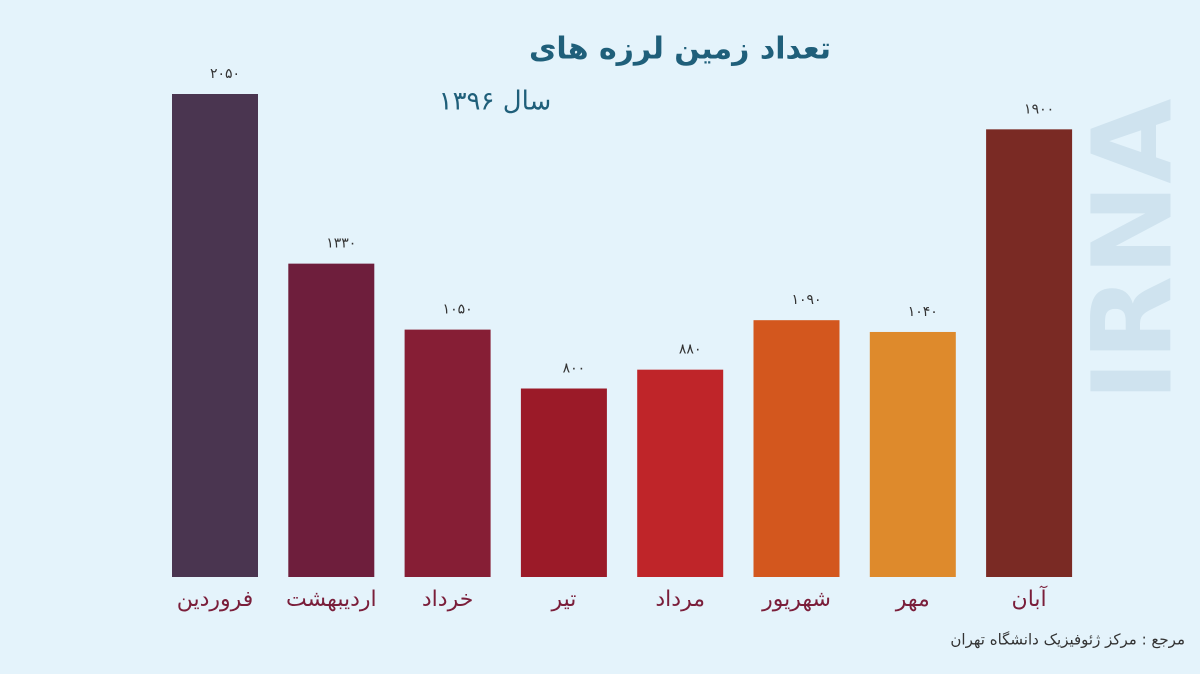 The image size is (1200, 674). What do you see at coordinates (912, 599) in the screenshot?
I see `x-tick-label: مهر` at bounding box center [912, 599].